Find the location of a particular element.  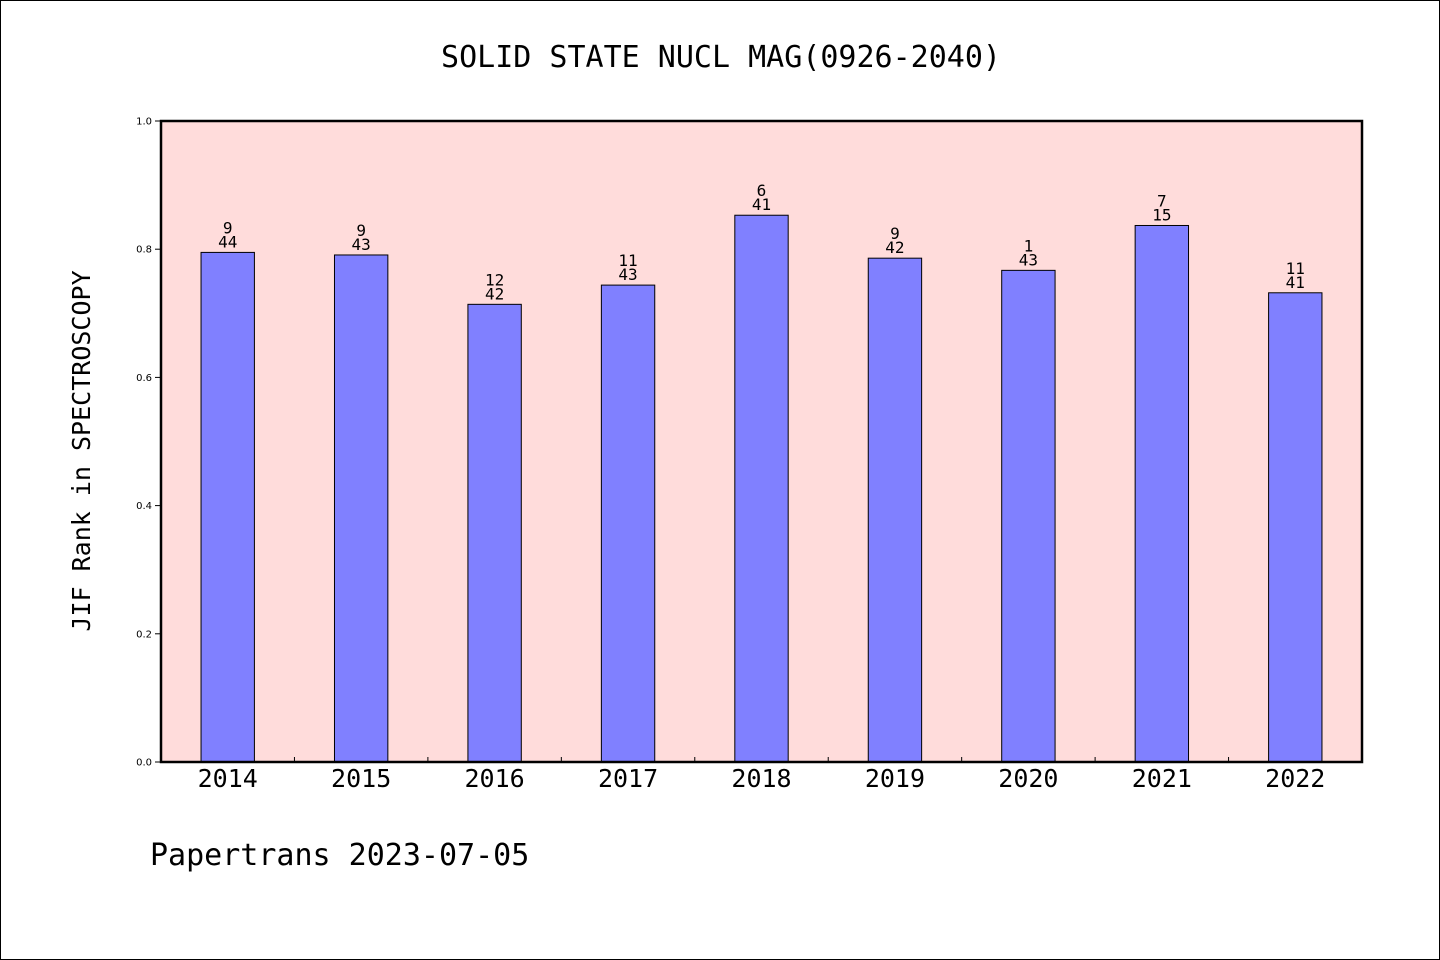

y-tick-label: 0.2 is located at coordinates (144, 634).